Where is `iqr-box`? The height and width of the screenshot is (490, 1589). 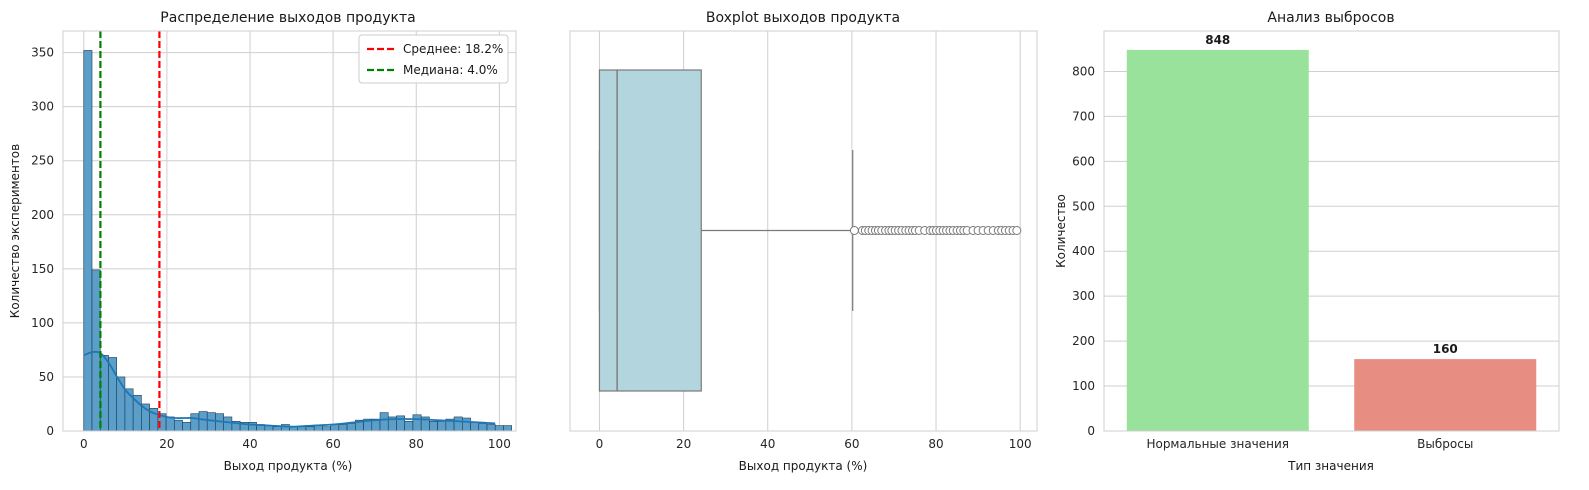
iqr-box is located at coordinates (650, 230).